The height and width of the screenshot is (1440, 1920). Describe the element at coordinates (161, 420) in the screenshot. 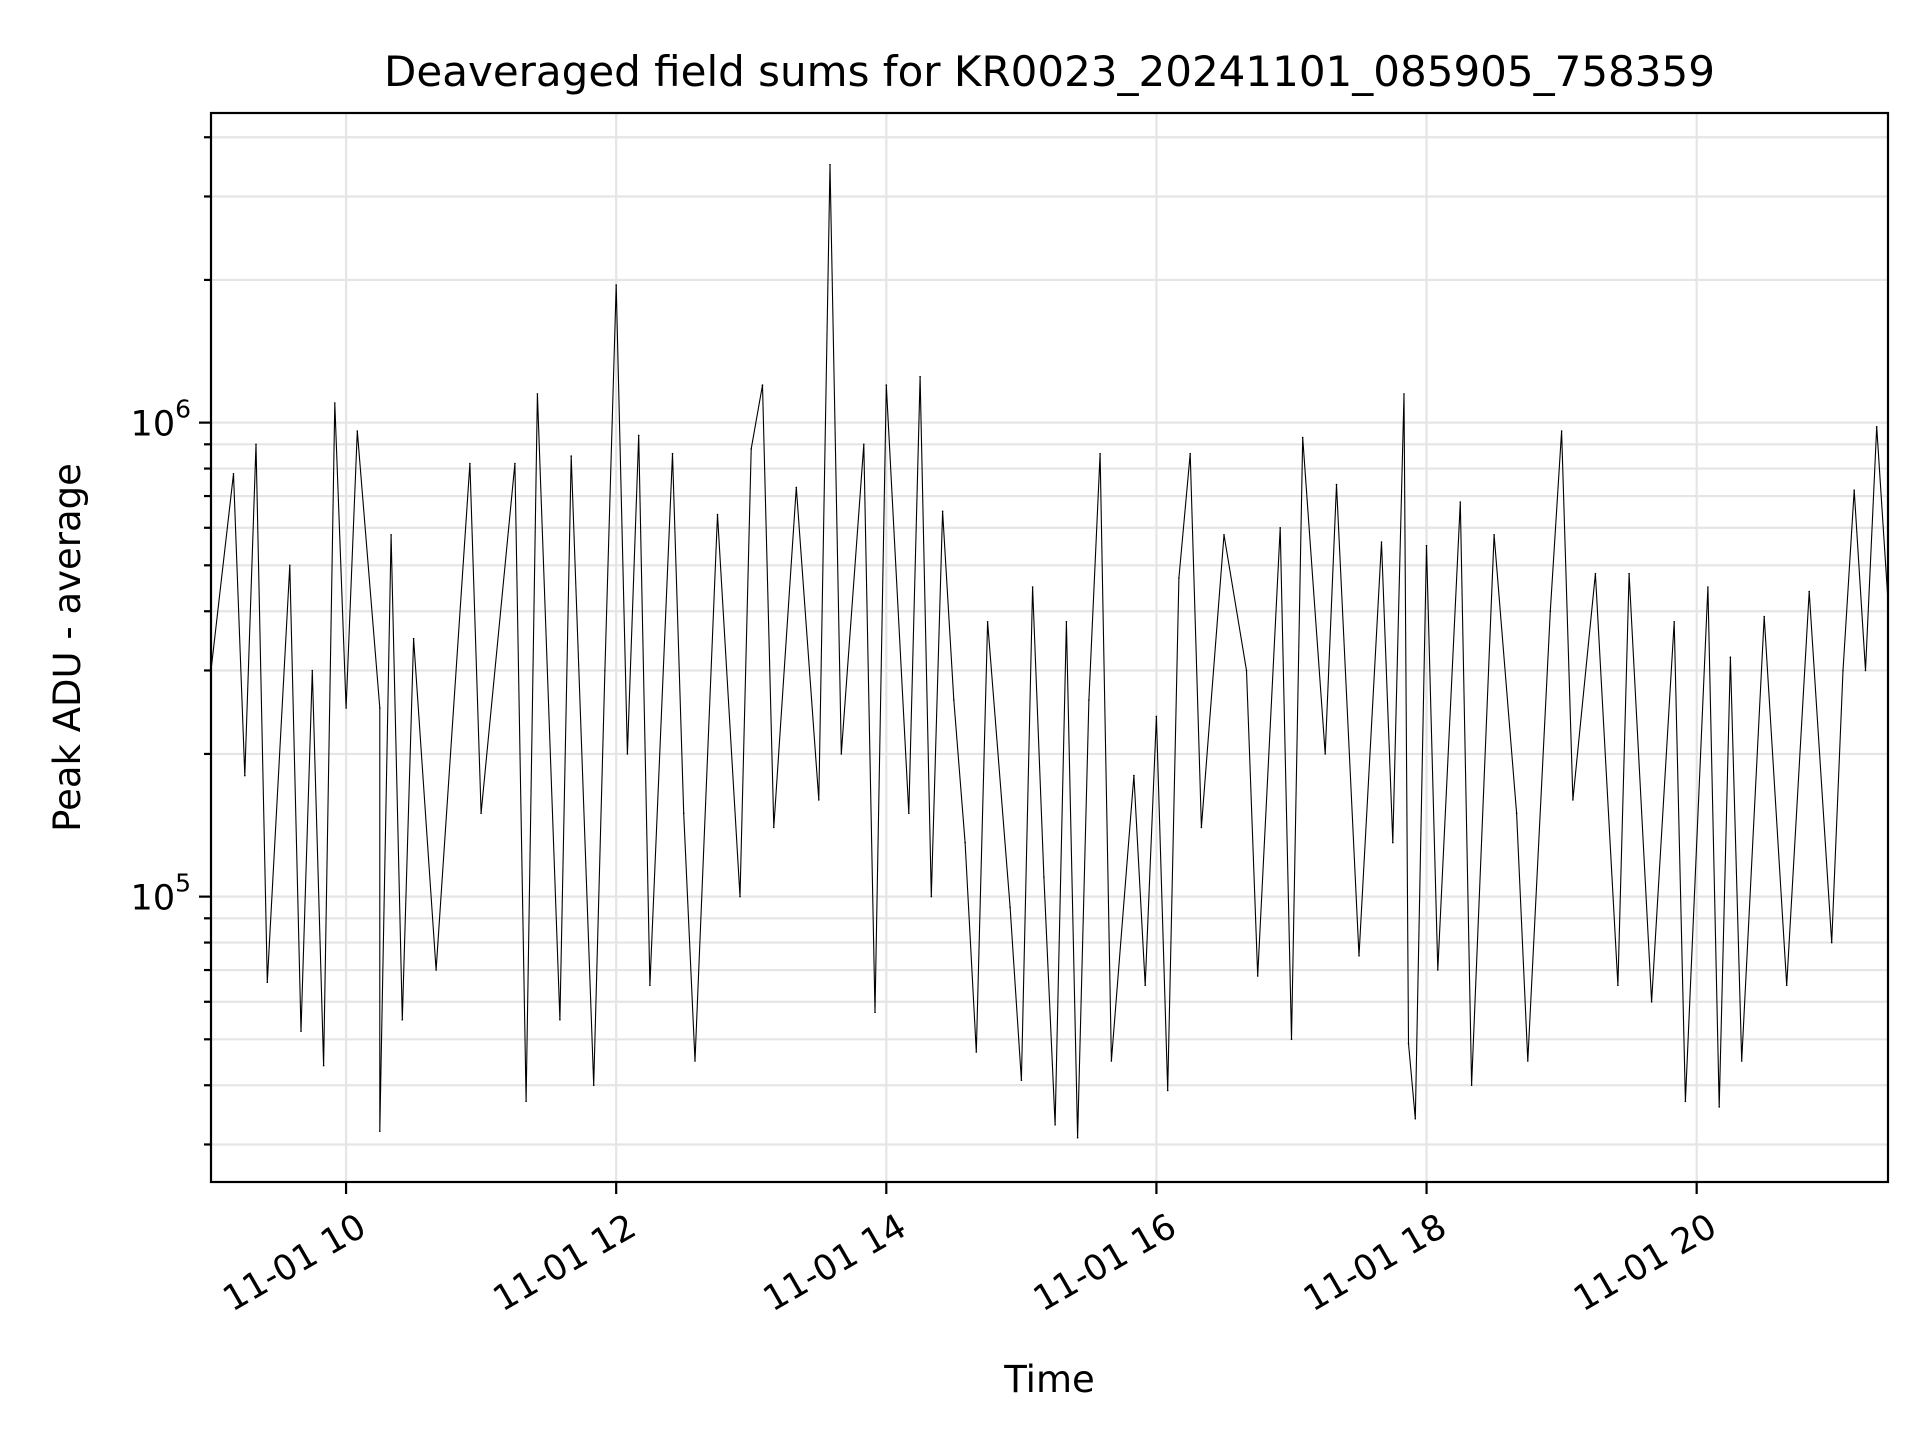

I see `y-tick-label: 10⁶` at that location.